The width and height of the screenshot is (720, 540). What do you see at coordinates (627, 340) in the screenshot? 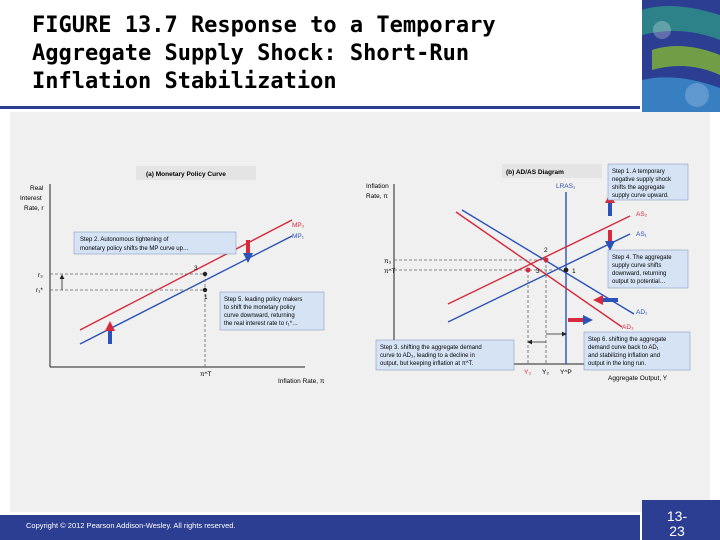
I see `step6-line-1: Step 6. shifting the aggregate` at bounding box center [627, 340].